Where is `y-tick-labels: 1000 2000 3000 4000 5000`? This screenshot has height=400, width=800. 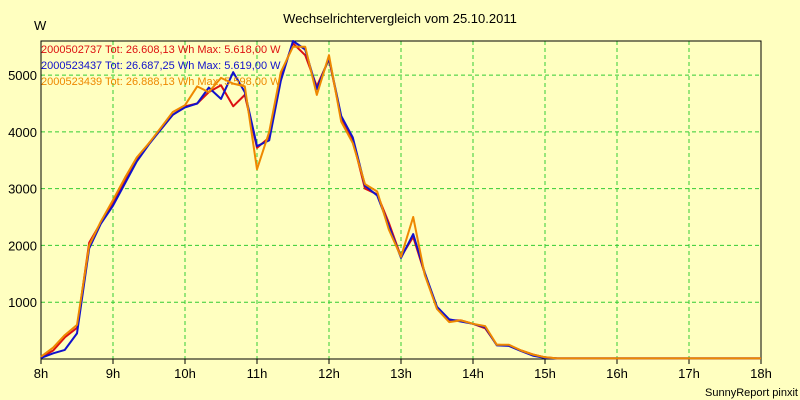
y-tick-labels: 1000 2000 3000 4000 5000 is located at coordinates (22, 189).